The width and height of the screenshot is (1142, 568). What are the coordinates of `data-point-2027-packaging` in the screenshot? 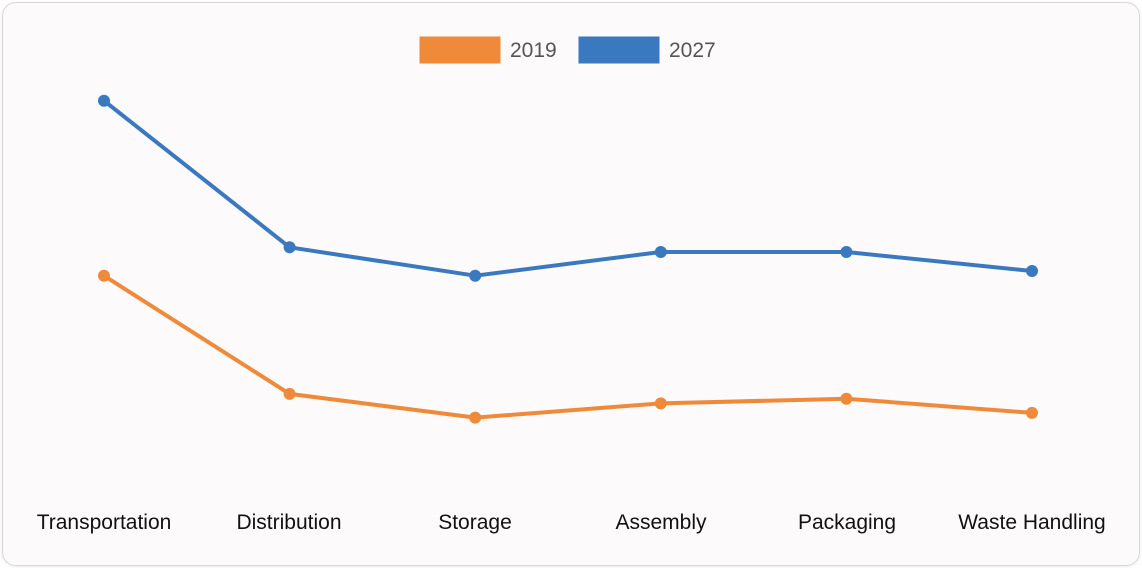 It's located at (846, 252).